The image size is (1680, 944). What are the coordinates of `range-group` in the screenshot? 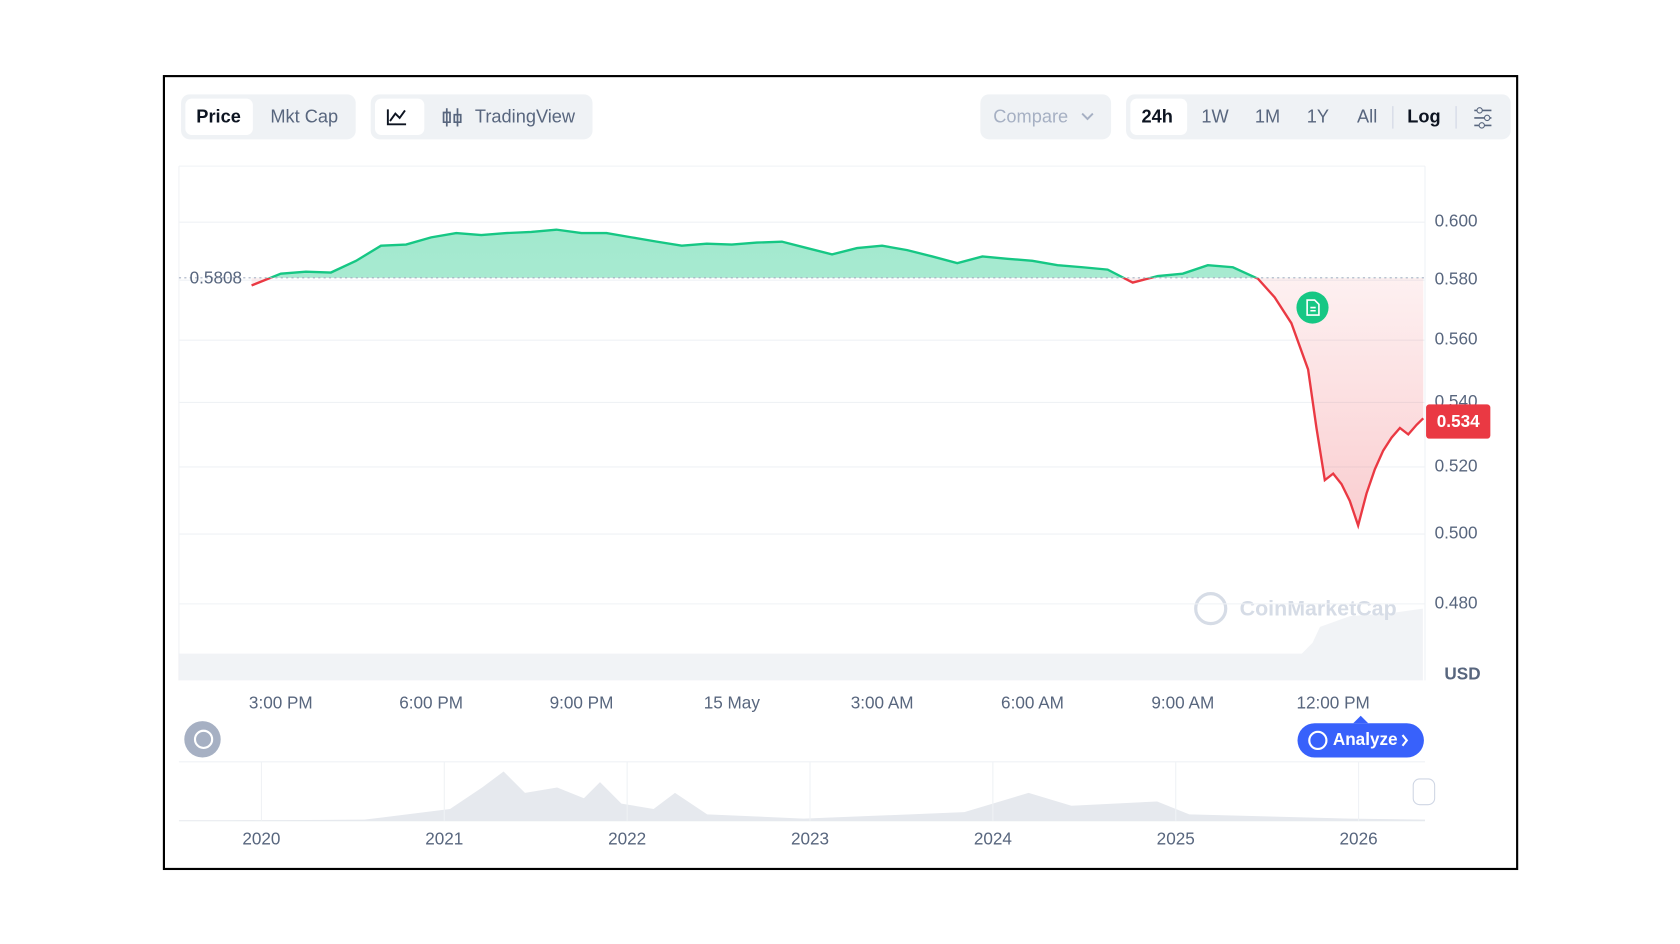 It's located at (1318, 117).